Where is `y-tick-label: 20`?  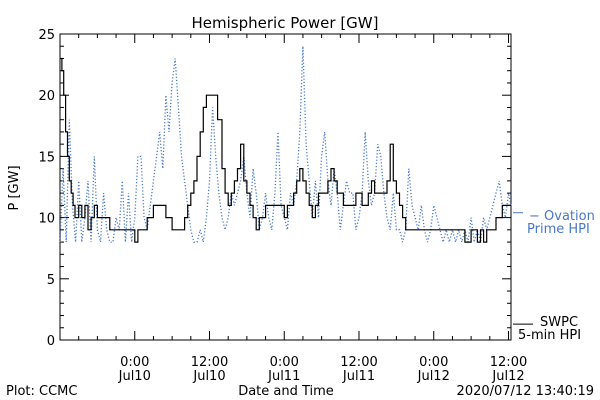 y-tick-label: 20 is located at coordinates (46, 96).